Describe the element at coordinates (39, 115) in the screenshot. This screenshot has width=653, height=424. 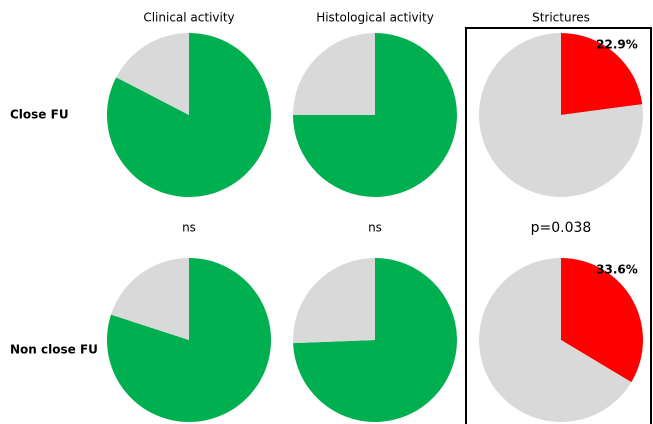
I see `row-label: Close FU` at that location.